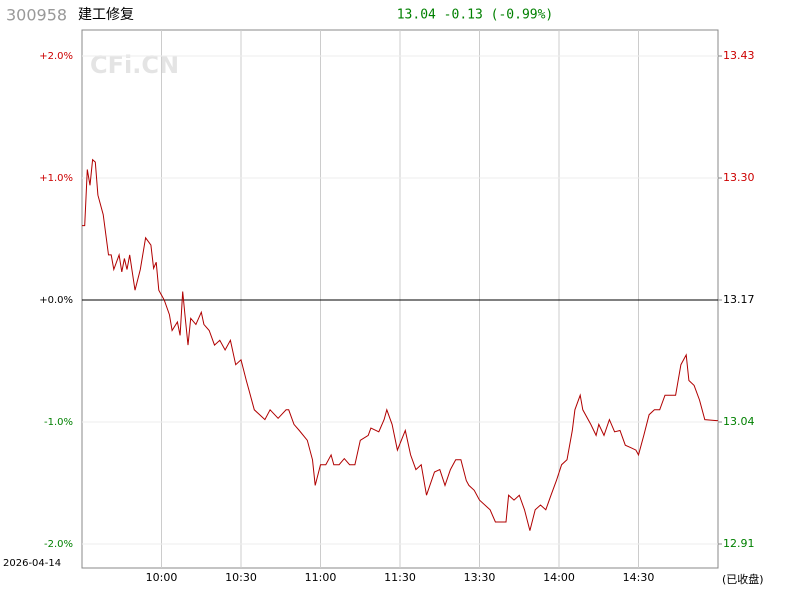 The height and width of the screenshot is (600, 800). What do you see at coordinates (739, 299) in the screenshot?
I see `y2-tick-label: 13.17` at bounding box center [739, 299].